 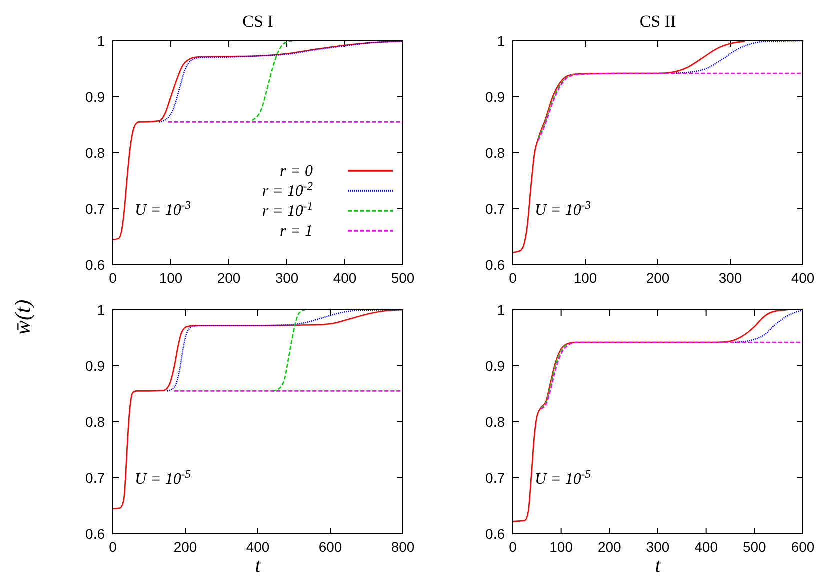 What do you see at coordinates (288, 190) in the screenshot?
I see `legend-label: r = 10$^{-2}$` at bounding box center [288, 190].